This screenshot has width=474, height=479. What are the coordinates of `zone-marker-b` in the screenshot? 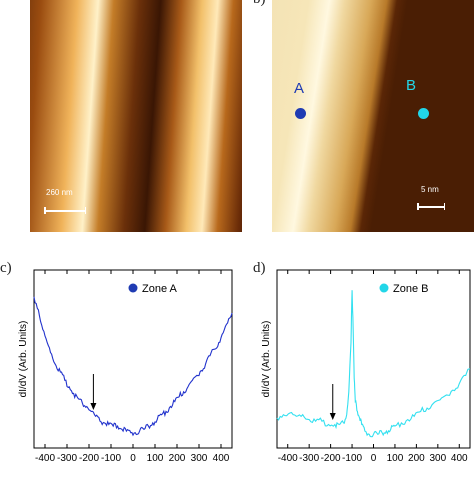 It's located at (423, 113).